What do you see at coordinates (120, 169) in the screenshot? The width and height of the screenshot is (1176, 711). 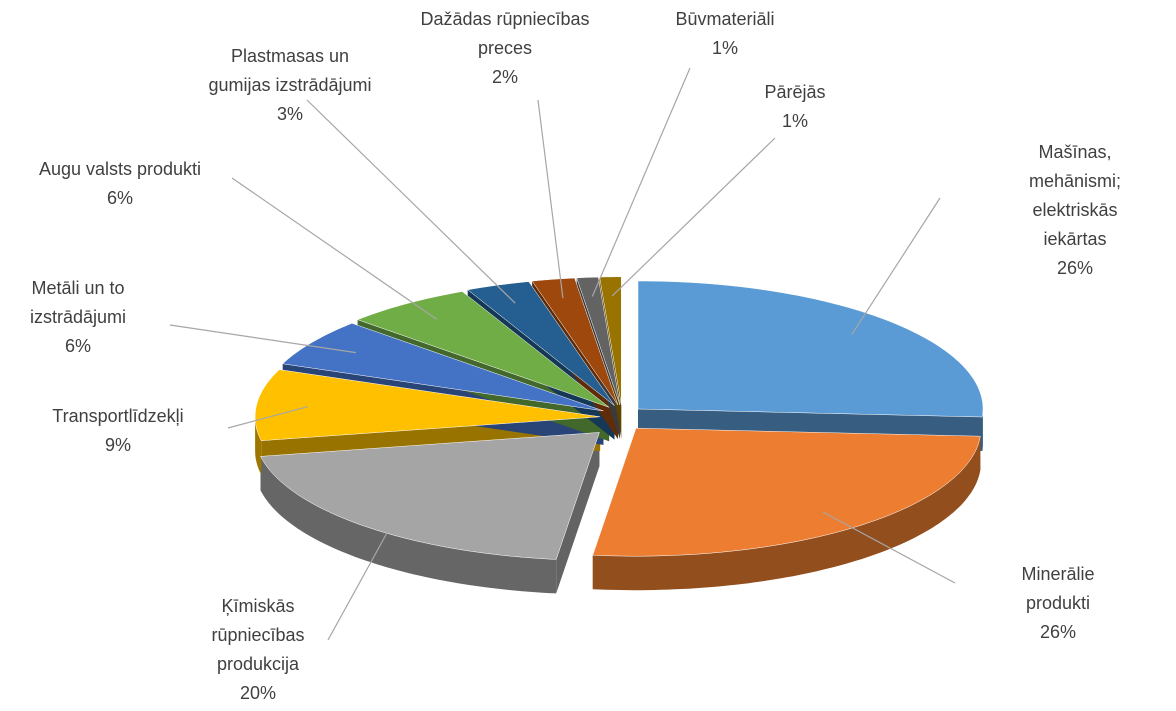 I see `category-label: Augu valsts produkti` at bounding box center [120, 169].